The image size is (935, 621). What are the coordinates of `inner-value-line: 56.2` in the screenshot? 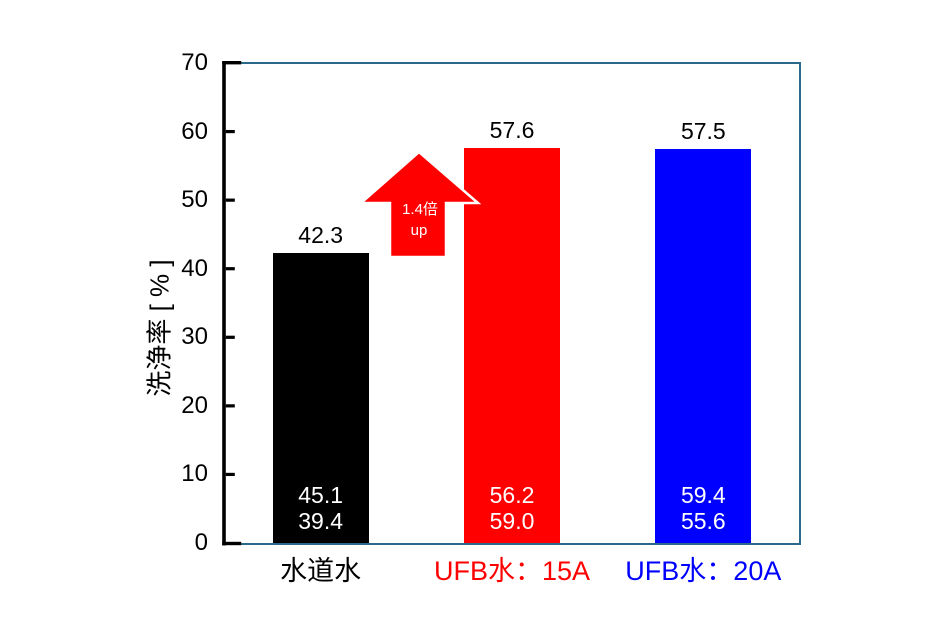 It's located at (512, 494).